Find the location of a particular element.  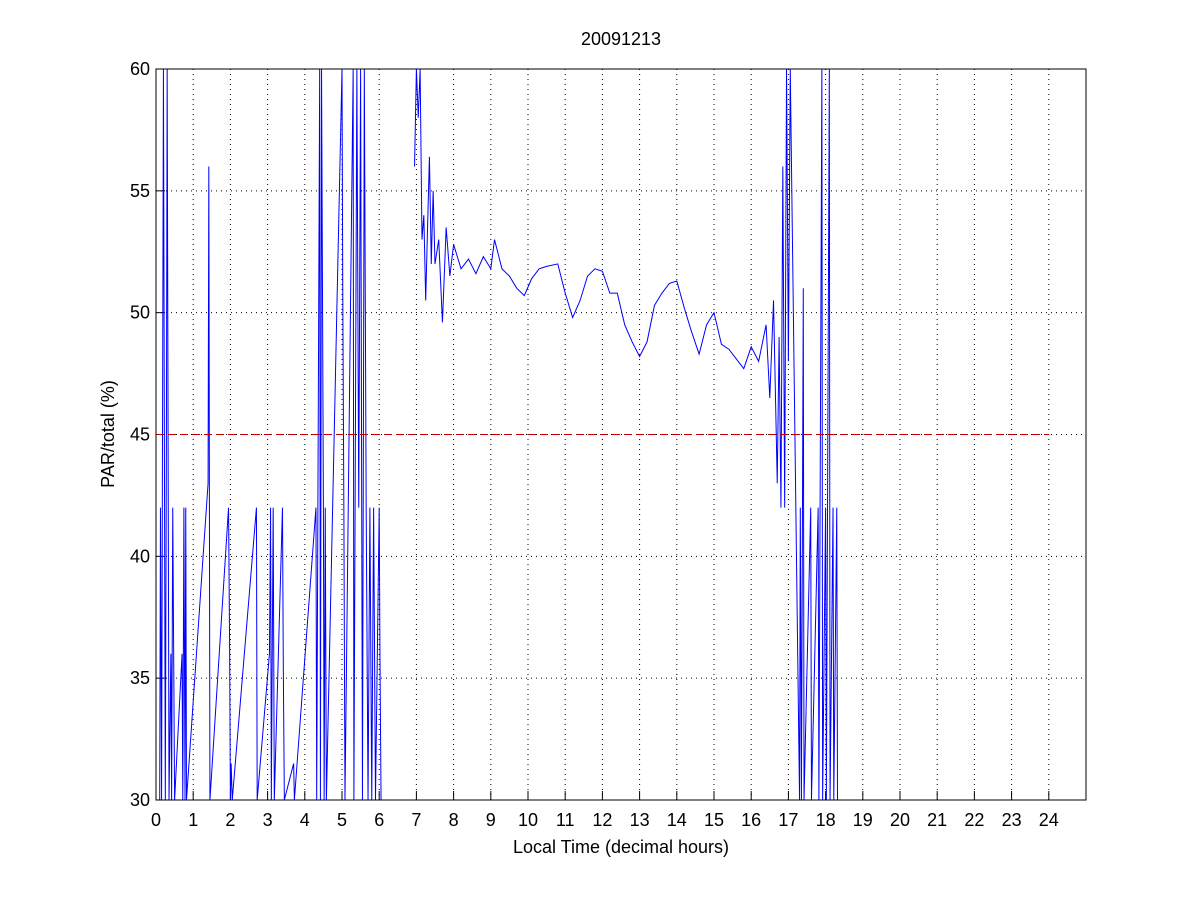

x-tick-label: 15 is located at coordinates (714, 820).